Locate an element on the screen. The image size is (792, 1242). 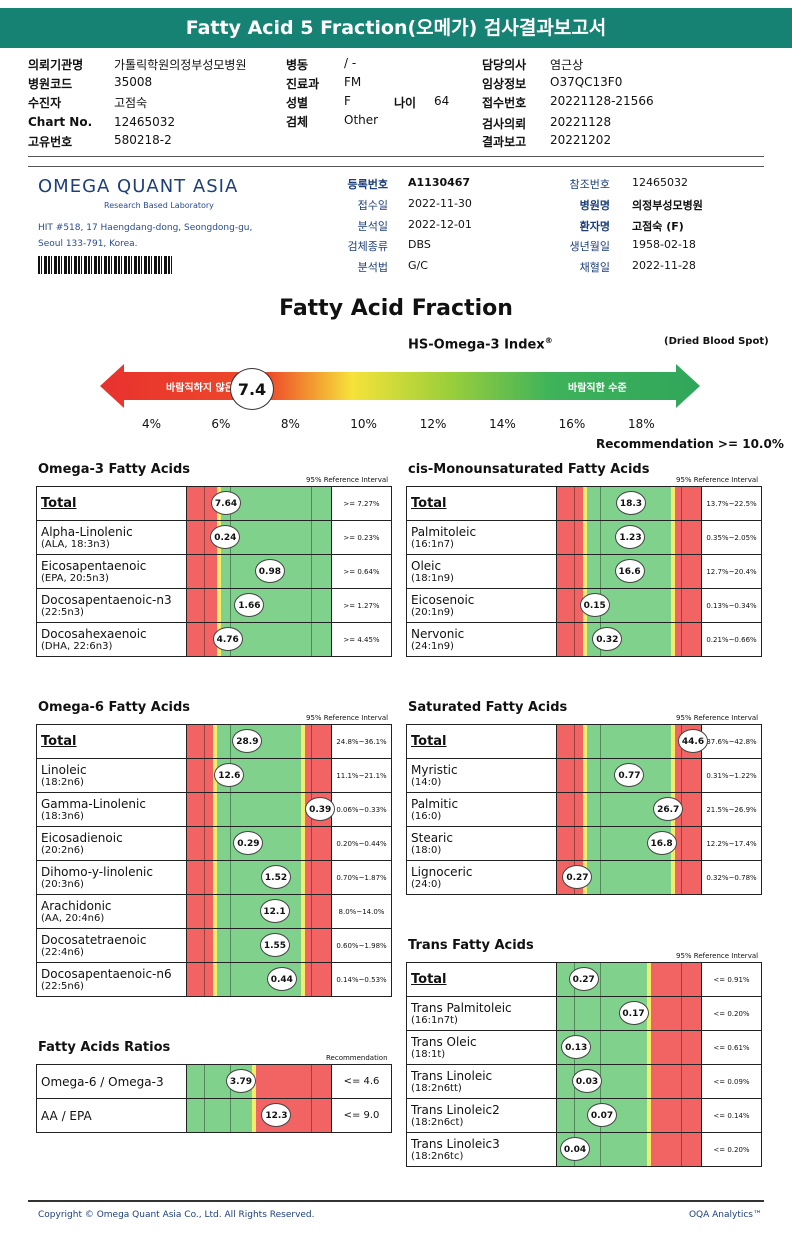
reference-range: <= 4.6 is located at coordinates (361, 1081).